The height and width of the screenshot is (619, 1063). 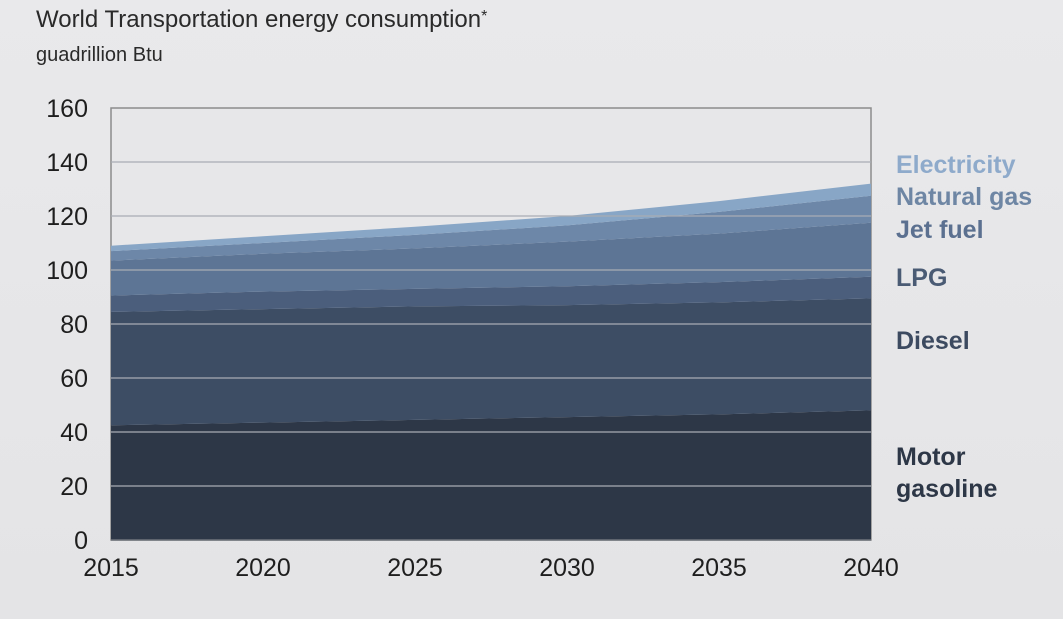 I want to click on area-natural-gas, so click(x=491, y=228).